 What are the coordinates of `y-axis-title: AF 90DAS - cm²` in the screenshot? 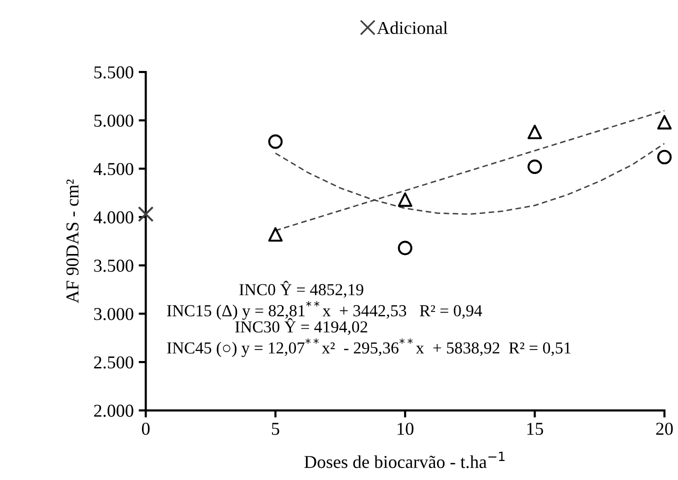 It's located at (72, 241).